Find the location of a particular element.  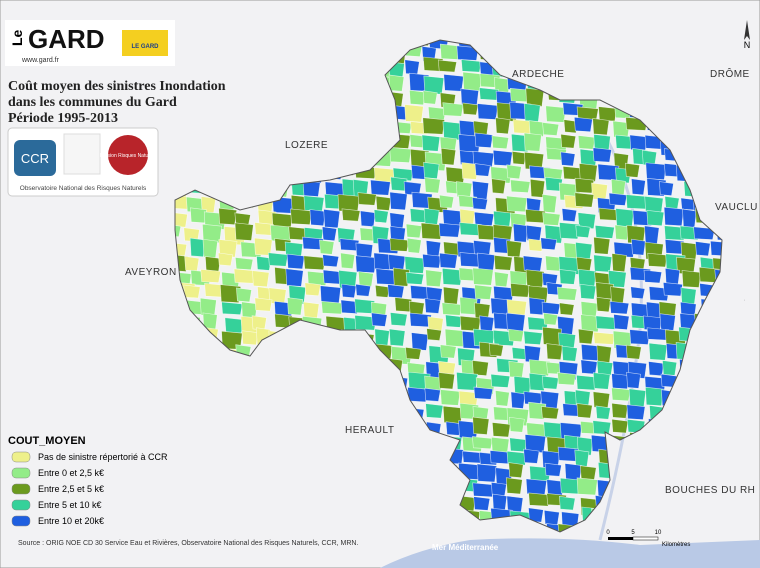

logo-badge is located at coordinates (145, 43).